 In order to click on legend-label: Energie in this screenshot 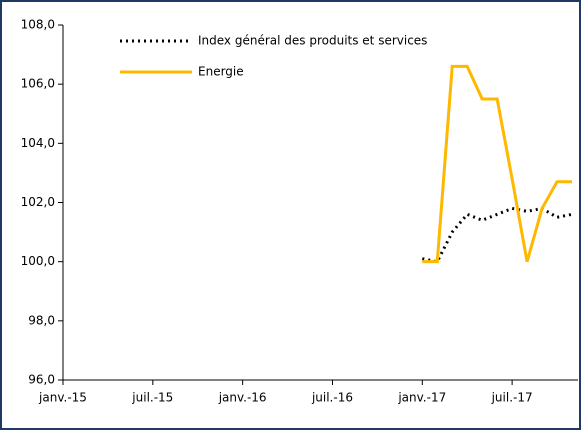, I will do `click(221, 72)`.